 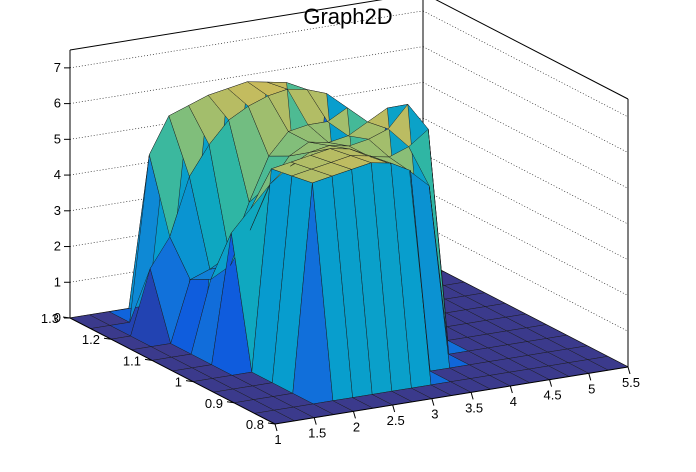 I want to click on y-tick-label: 0.8, so click(x=255, y=424).